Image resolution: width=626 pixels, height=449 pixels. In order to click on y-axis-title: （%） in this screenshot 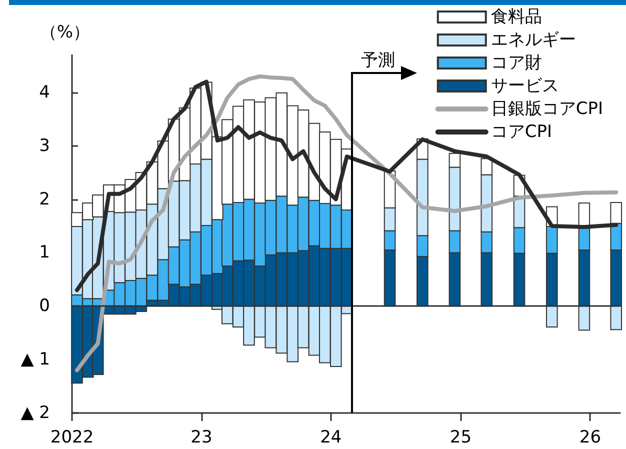, I will do `click(65, 32)`.